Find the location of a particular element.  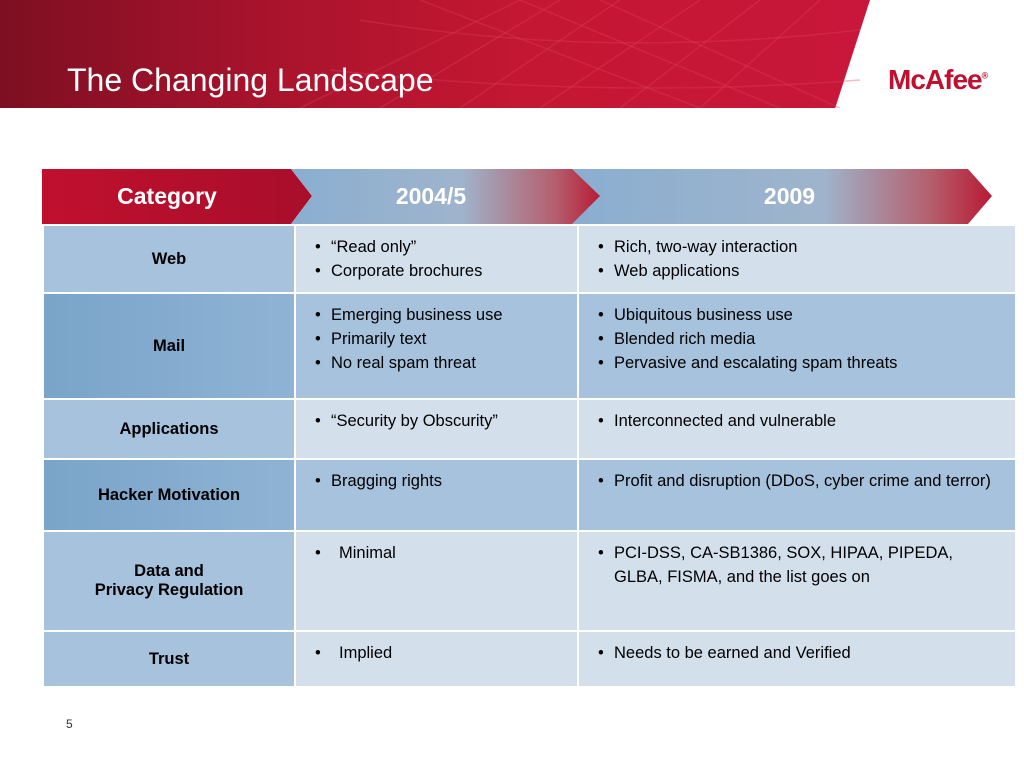

category-cell: Applications is located at coordinates (169, 429).